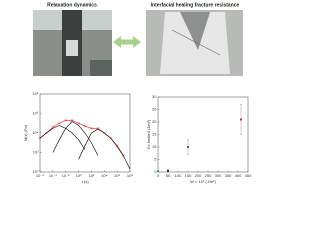 The width and height of the screenshot is (320, 240). I want to click on double-arrow, so click(127, 42).